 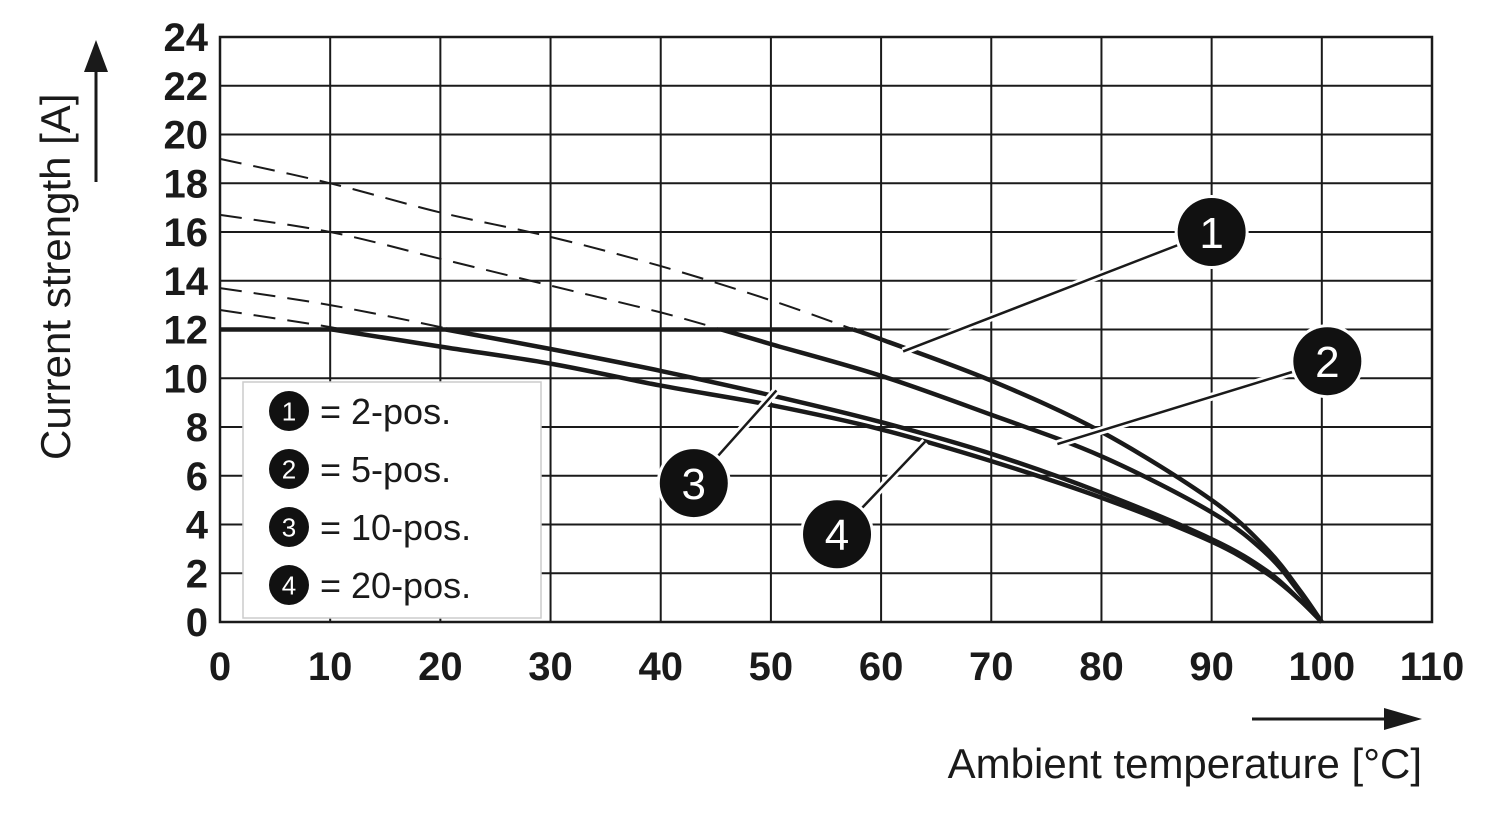 I want to click on legend-badge-4: 4, so click(x=289, y=585).